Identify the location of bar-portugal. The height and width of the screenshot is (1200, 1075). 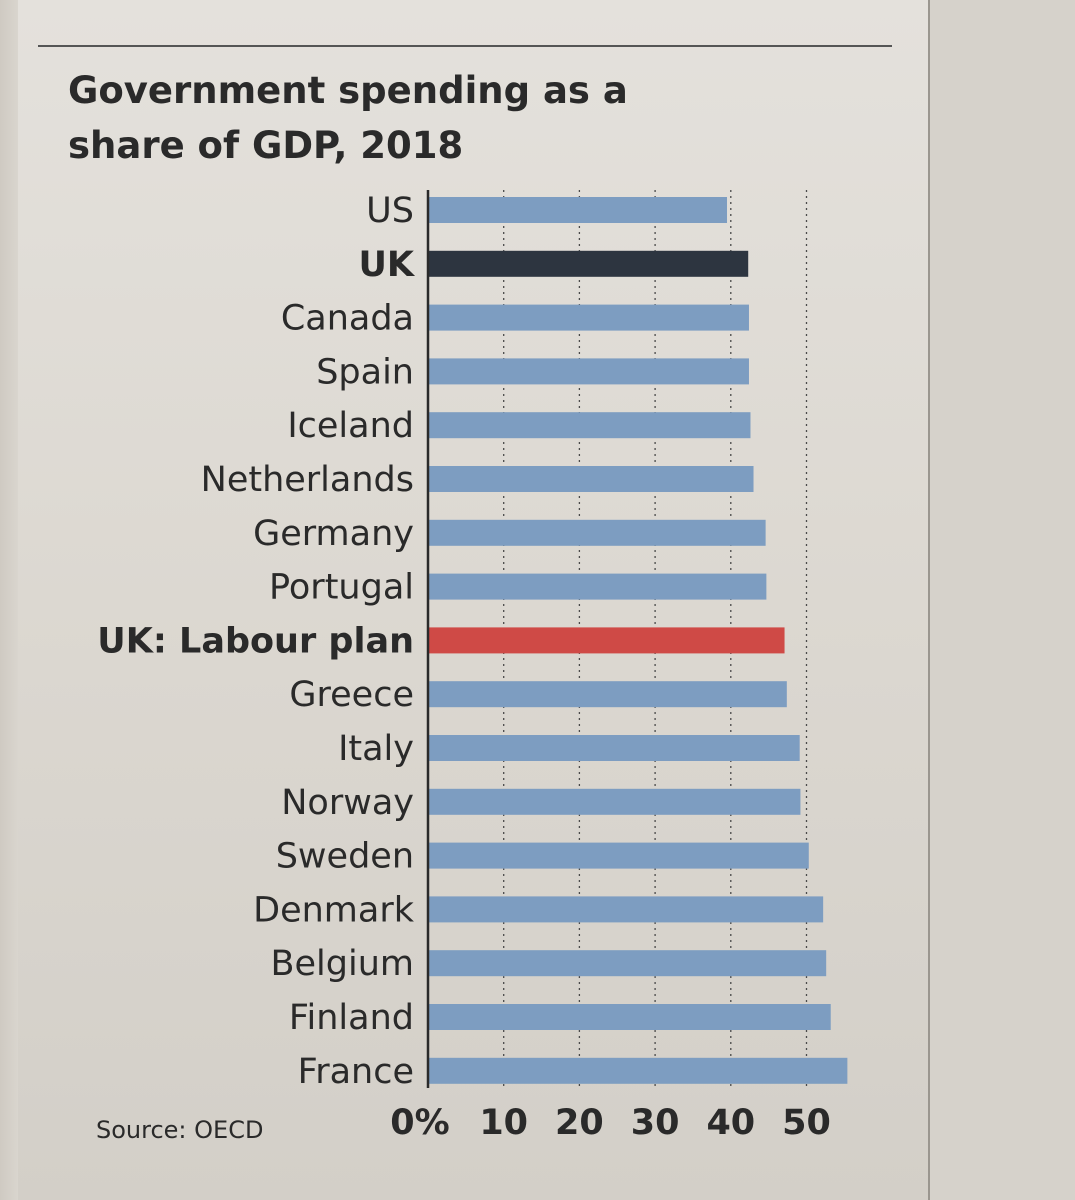
(597, 586).